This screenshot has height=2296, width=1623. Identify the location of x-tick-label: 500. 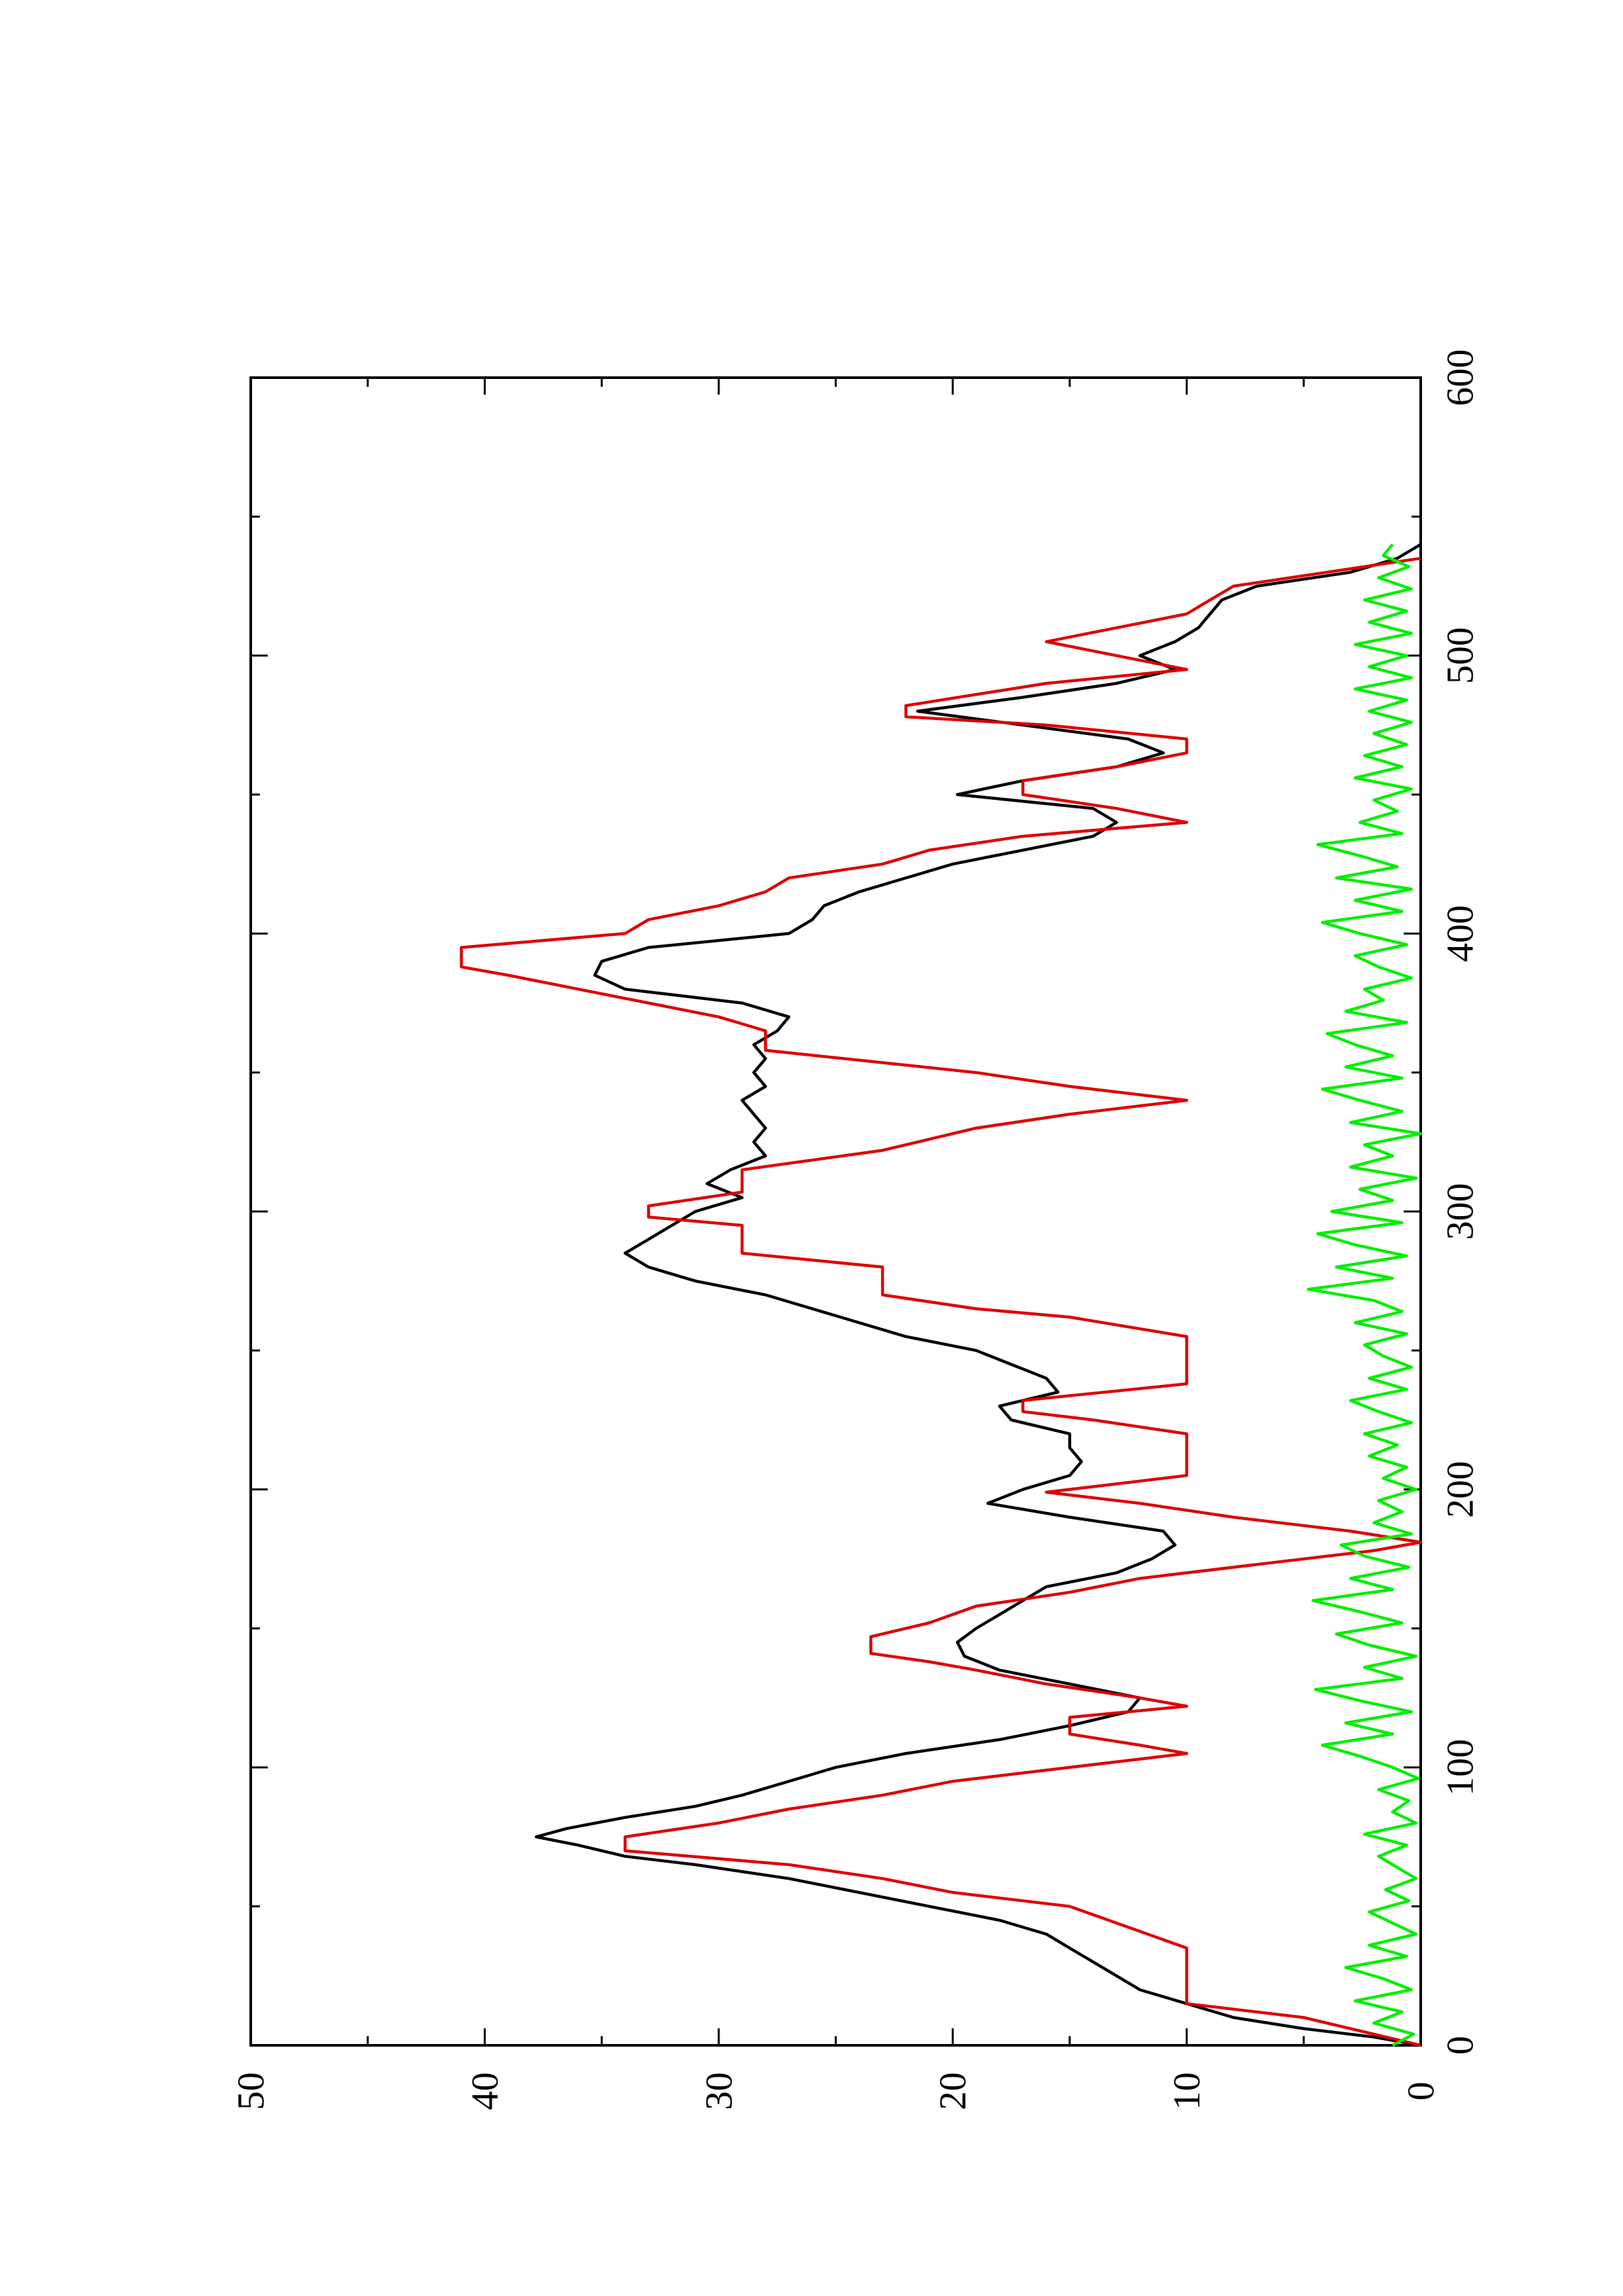
(1460, 655).